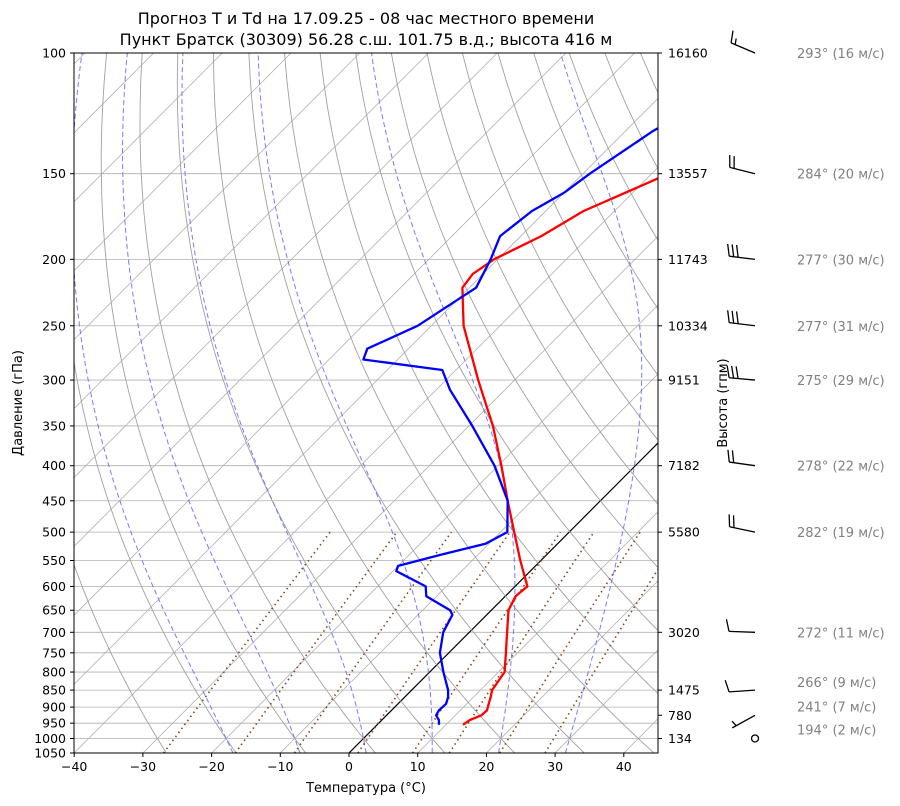 This screenshot has height=806, width=900. I want to click on y-tick-label: 100, so click(54, 53).